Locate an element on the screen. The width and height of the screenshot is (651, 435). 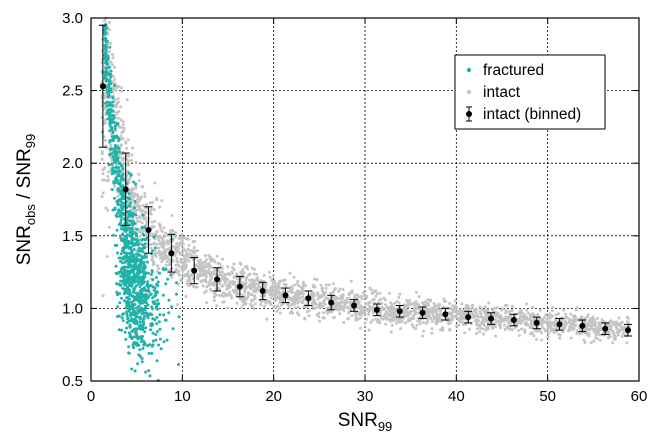
x-axis-title-main: SNR is located at coordinates (358, 420).